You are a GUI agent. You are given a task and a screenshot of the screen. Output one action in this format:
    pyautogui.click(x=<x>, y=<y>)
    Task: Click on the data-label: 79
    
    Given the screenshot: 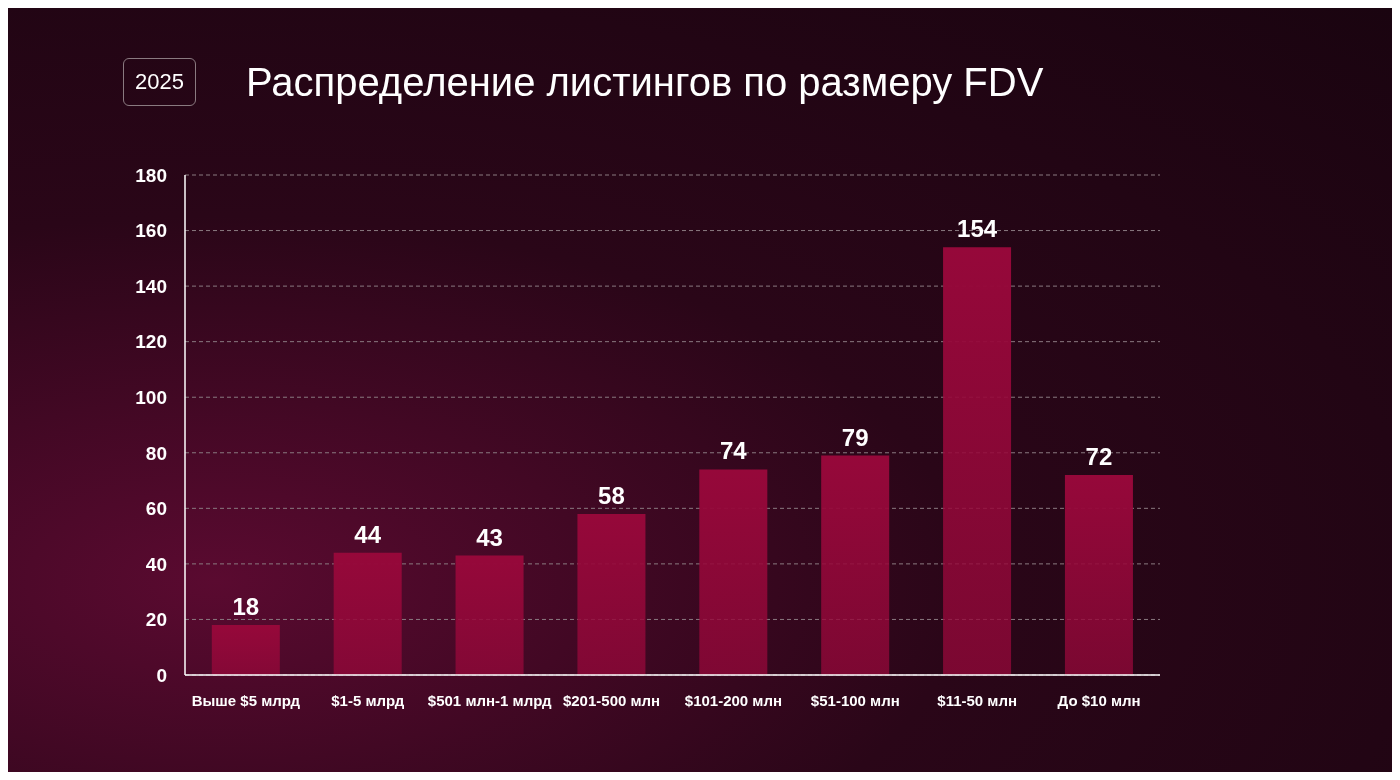 What is the action you would take?
    pyautogui.click(x=855, y=437)
    